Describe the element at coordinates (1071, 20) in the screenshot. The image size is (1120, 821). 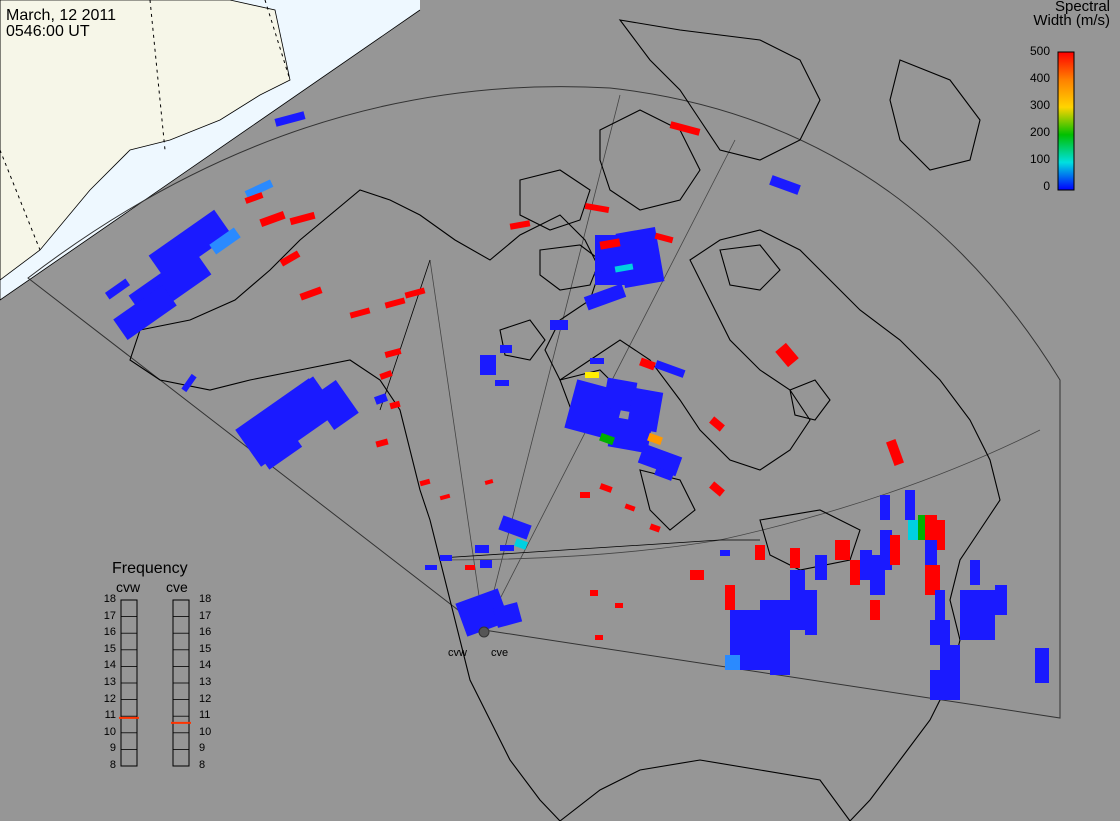
I see `colorbar-title-line2: Width (m/s)` at that location.